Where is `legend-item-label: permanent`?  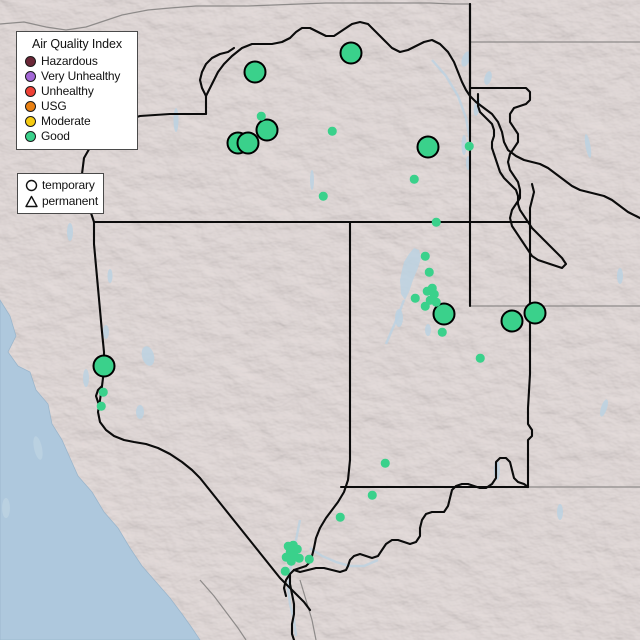
legend-item-label: permanent is located at coordinates (70, 200).